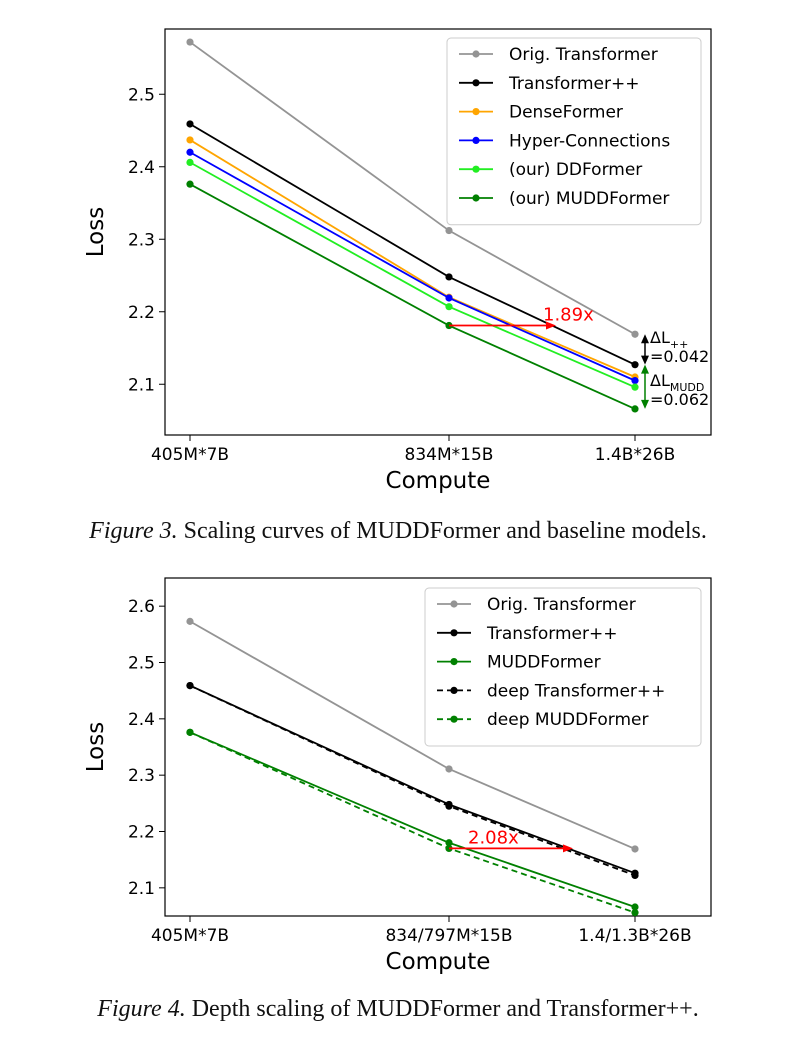  I want to click on x-tick-label: 834/797M*15B, so click(448, 936).